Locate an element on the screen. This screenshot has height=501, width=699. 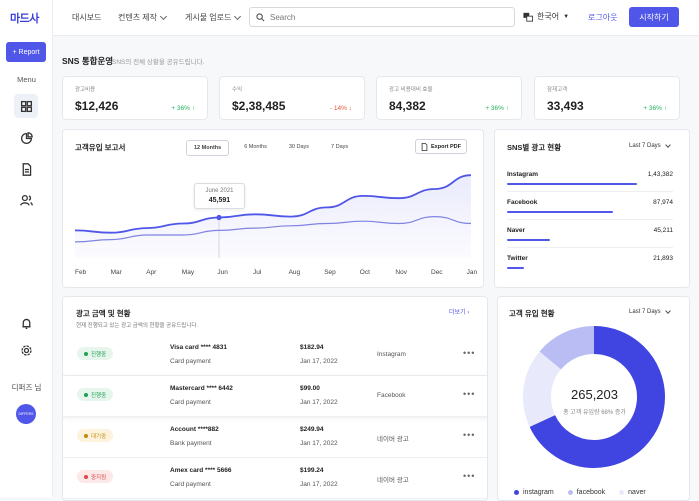
stat-change: - 14% ↓ is located at coordinates (340, 108).